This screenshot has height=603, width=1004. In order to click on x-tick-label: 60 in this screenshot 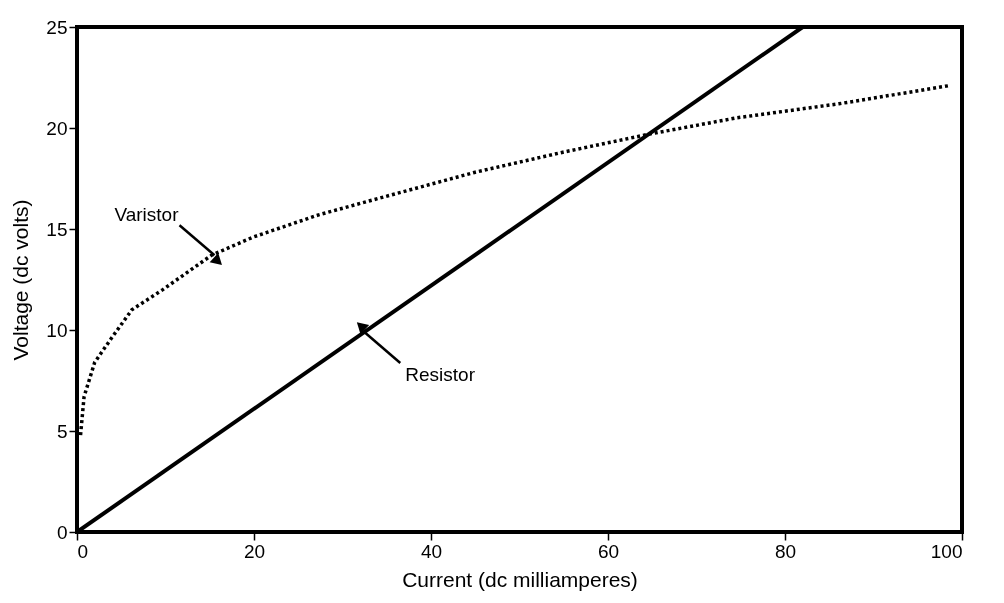, I will do `click(608, 551)`.